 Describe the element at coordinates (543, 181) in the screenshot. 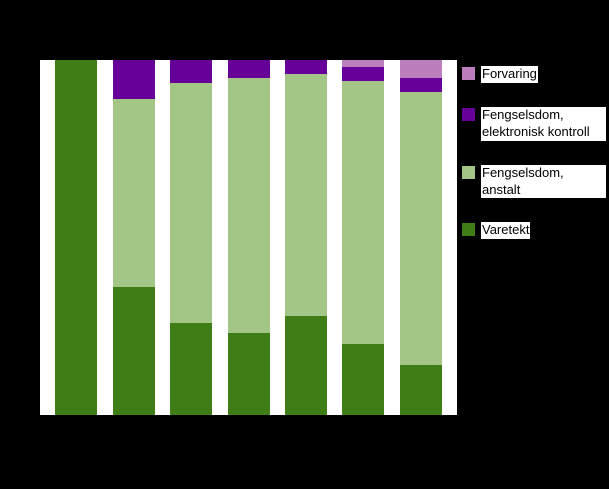

I see `legend-label: Fengselsdom, anstalt` at that location.